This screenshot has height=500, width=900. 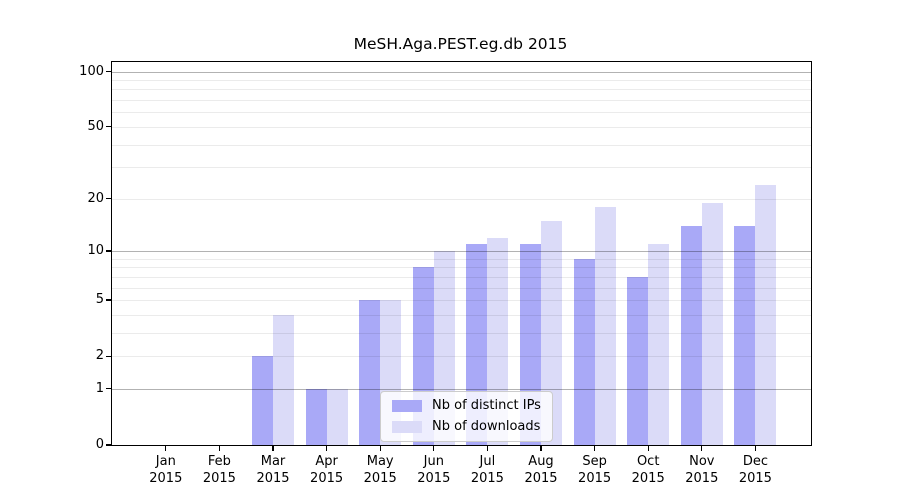 What do you see at coordinates (95, 250) in the screenshot?
I see `y-tick-label-10: 10` at bounding box center [95, 250].